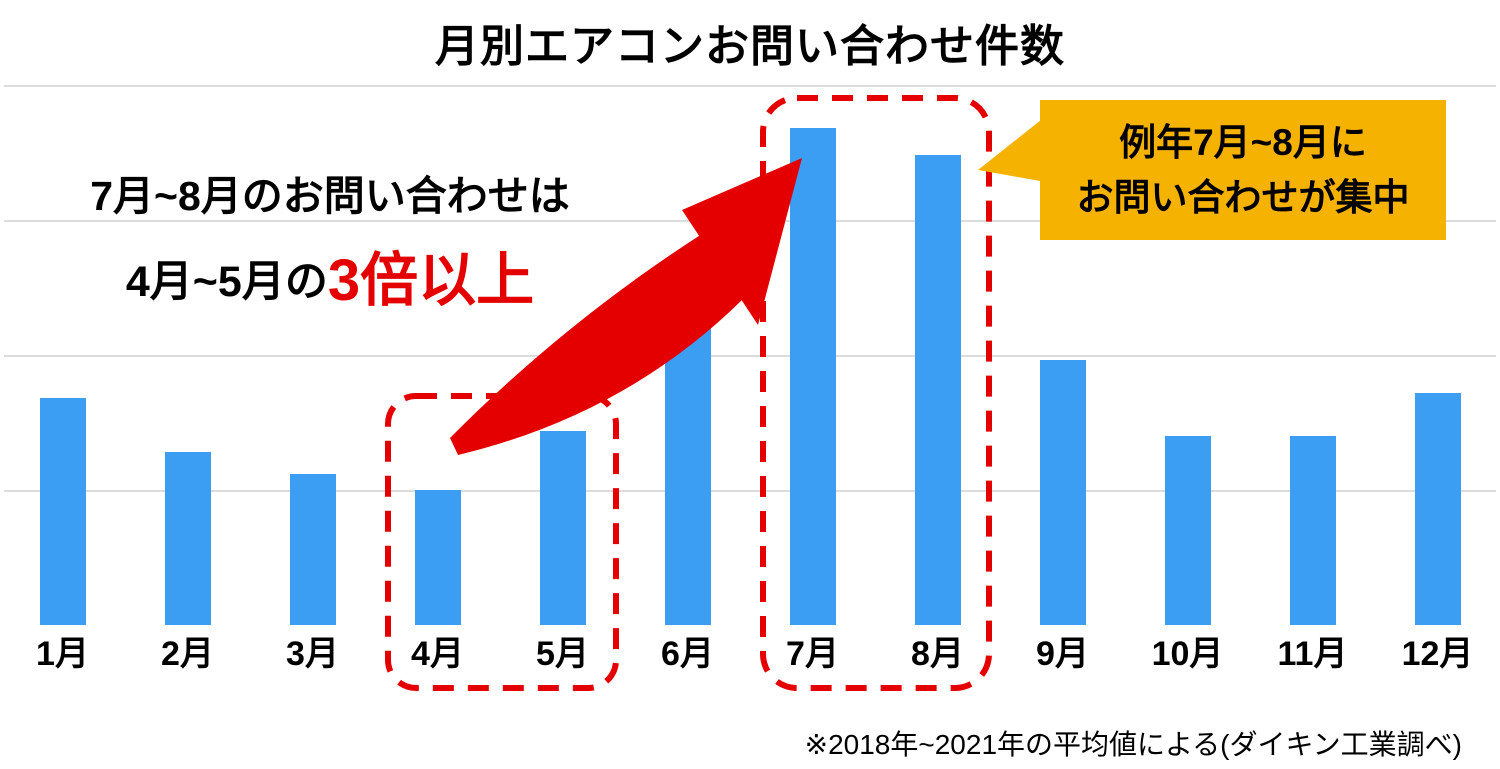 The image size is (1500, 769). Describe the element at coordinates (937, 654) in the screenshot. I see `month-label: 8月` at that location.